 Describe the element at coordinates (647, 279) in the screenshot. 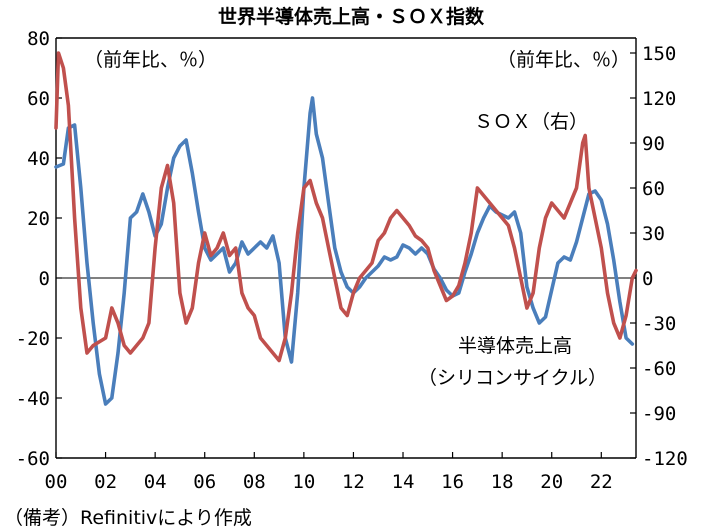

I see `right-tick-label: 0` at that location.